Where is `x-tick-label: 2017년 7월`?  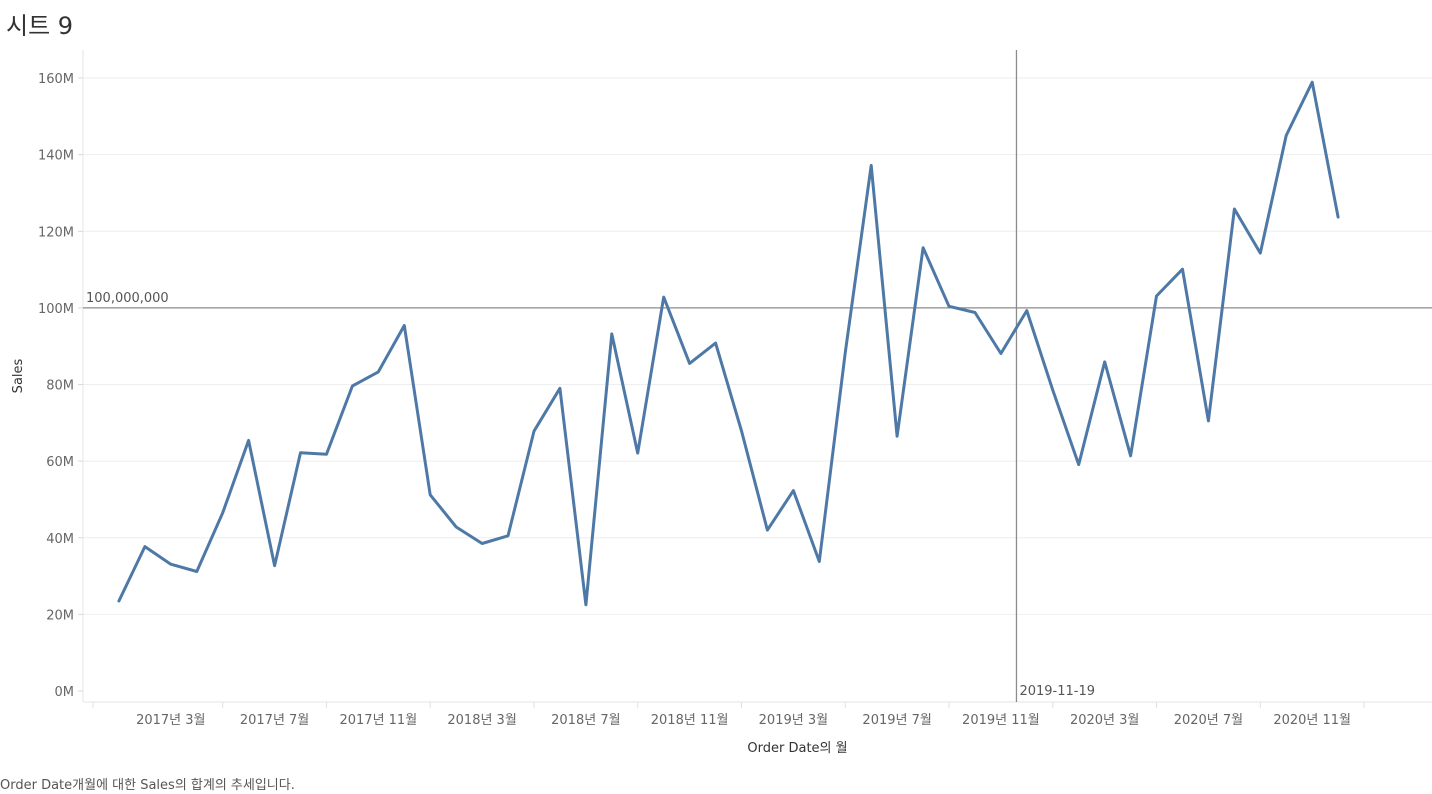 x-tick-label: 2017년 7월 is located at coordinates (274, 720).